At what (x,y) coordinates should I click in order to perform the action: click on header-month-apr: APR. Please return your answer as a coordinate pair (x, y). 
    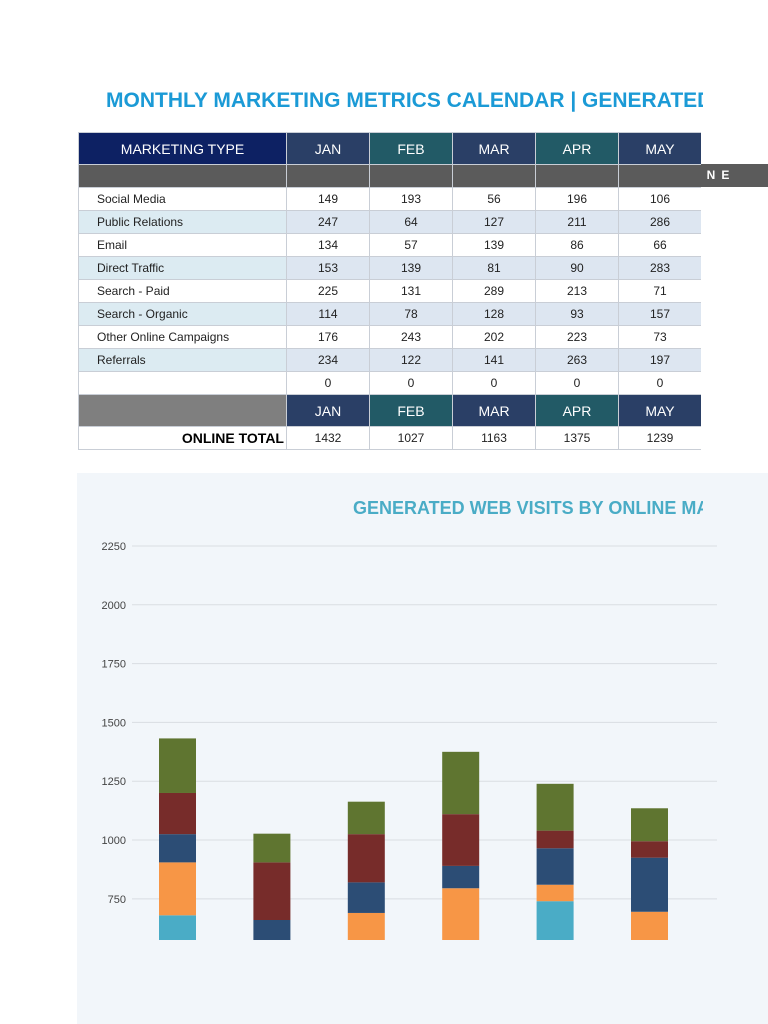
    Looking at the image, I should click on (577, 148).